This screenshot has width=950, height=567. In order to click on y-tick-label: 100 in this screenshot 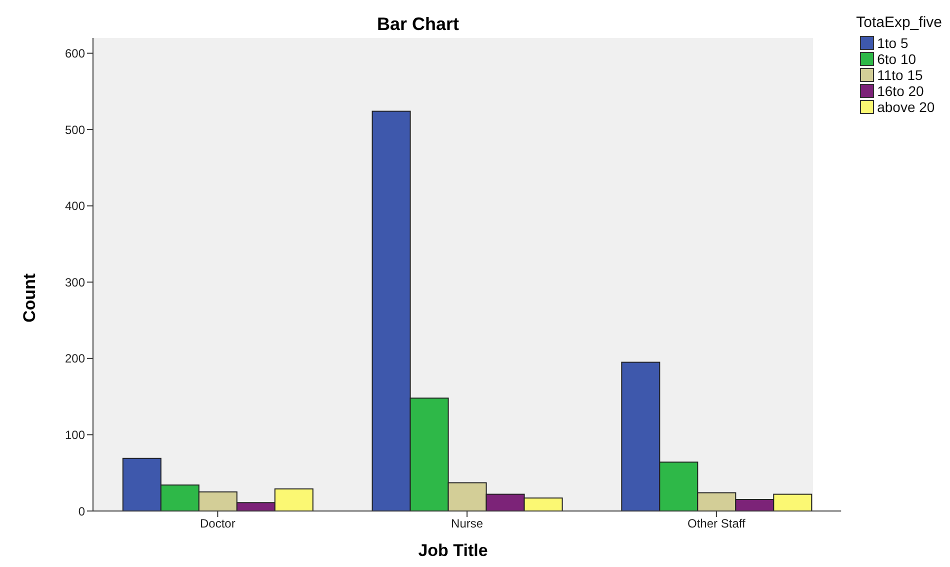, I will do `click(75, 435)`.